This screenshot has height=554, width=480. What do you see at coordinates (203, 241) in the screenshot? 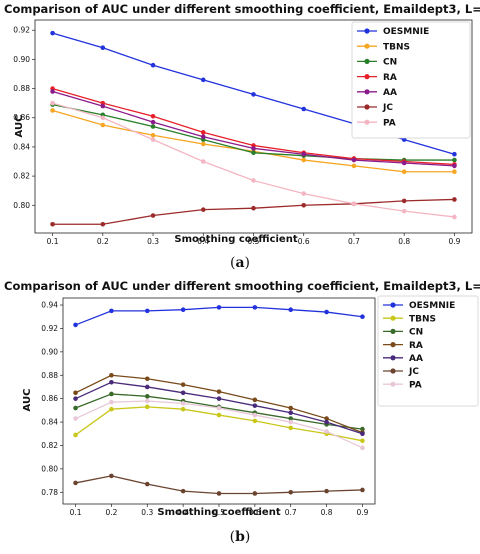
I see `x-tick-label: 0.4` at bounding box center [203, 241].